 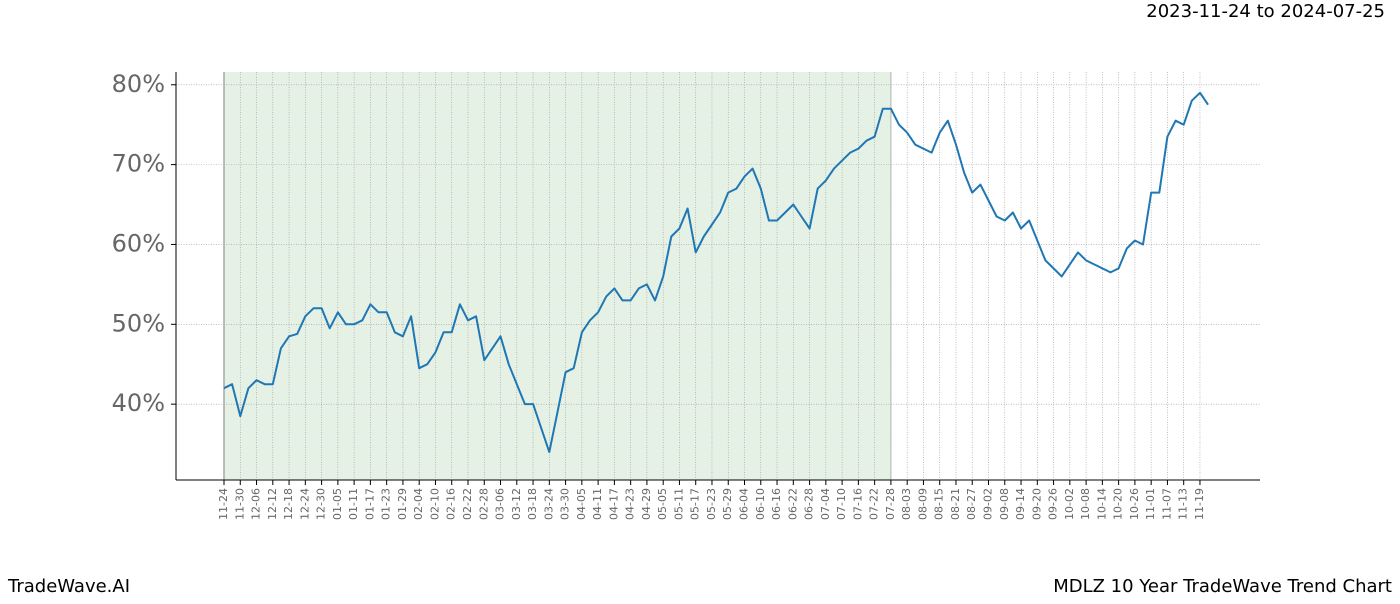 What do you see at coordinates (1166, 504) in the screenshot?
I see `x-tick-label: 11-07` at bounding box center [1166, 504].